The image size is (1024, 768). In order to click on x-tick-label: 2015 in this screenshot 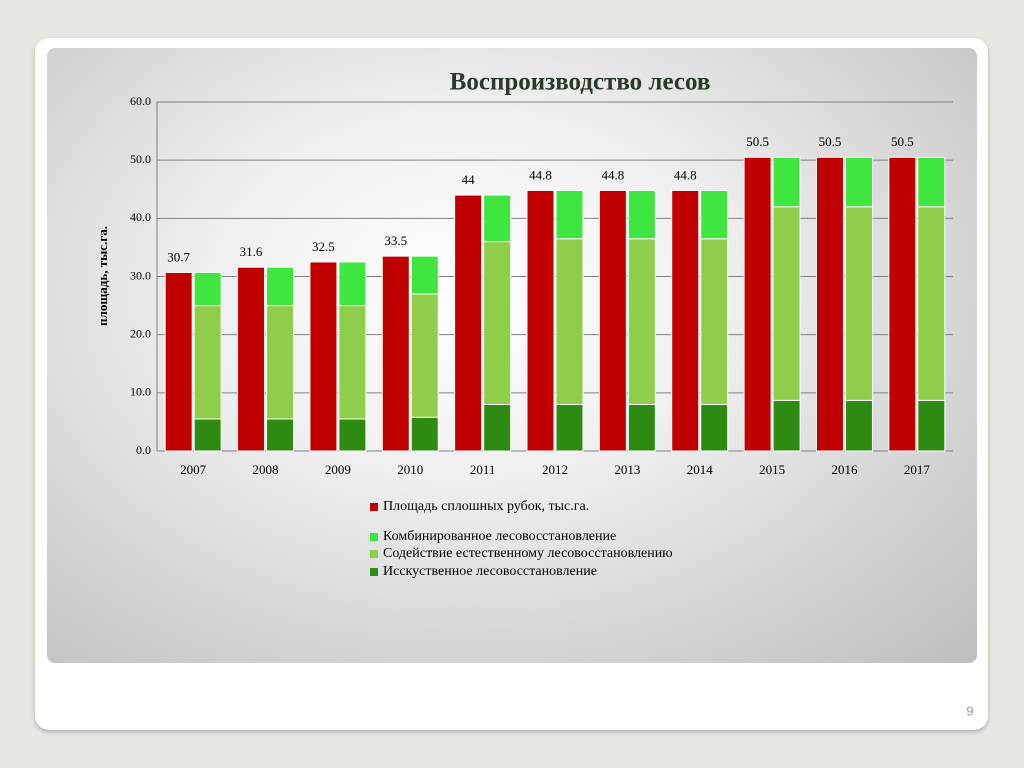, I will do `click(772, 469)`.